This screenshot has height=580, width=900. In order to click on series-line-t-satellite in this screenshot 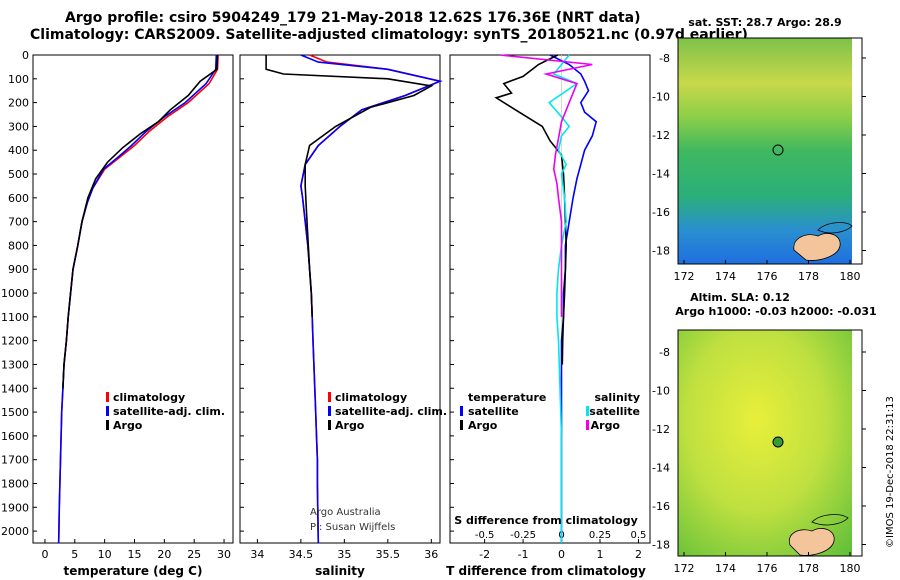, I will do `click(573, 298)`.